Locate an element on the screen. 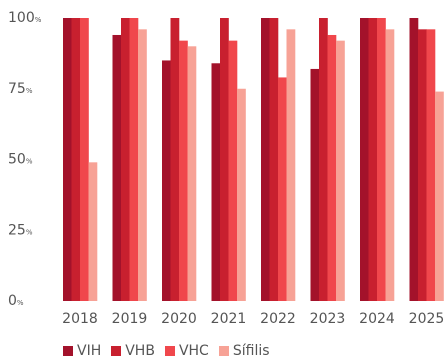 This screenshot has height=364, width=444. x-tick-label: 2023 is located at coordinates (328, 319).